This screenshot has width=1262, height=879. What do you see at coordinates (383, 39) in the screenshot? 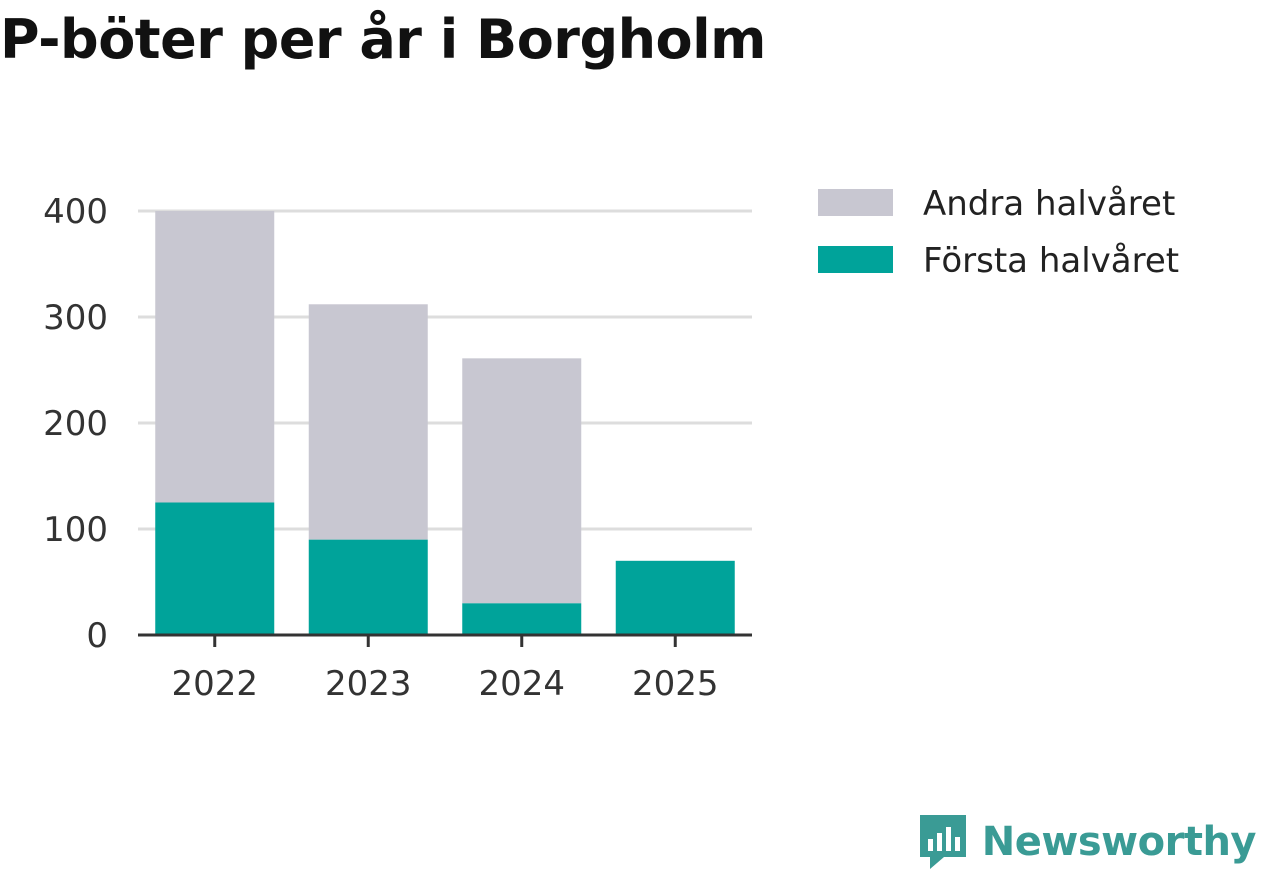
I see `chart-title: P-böter per år i Borgholm` at bounding box center [383, 39].